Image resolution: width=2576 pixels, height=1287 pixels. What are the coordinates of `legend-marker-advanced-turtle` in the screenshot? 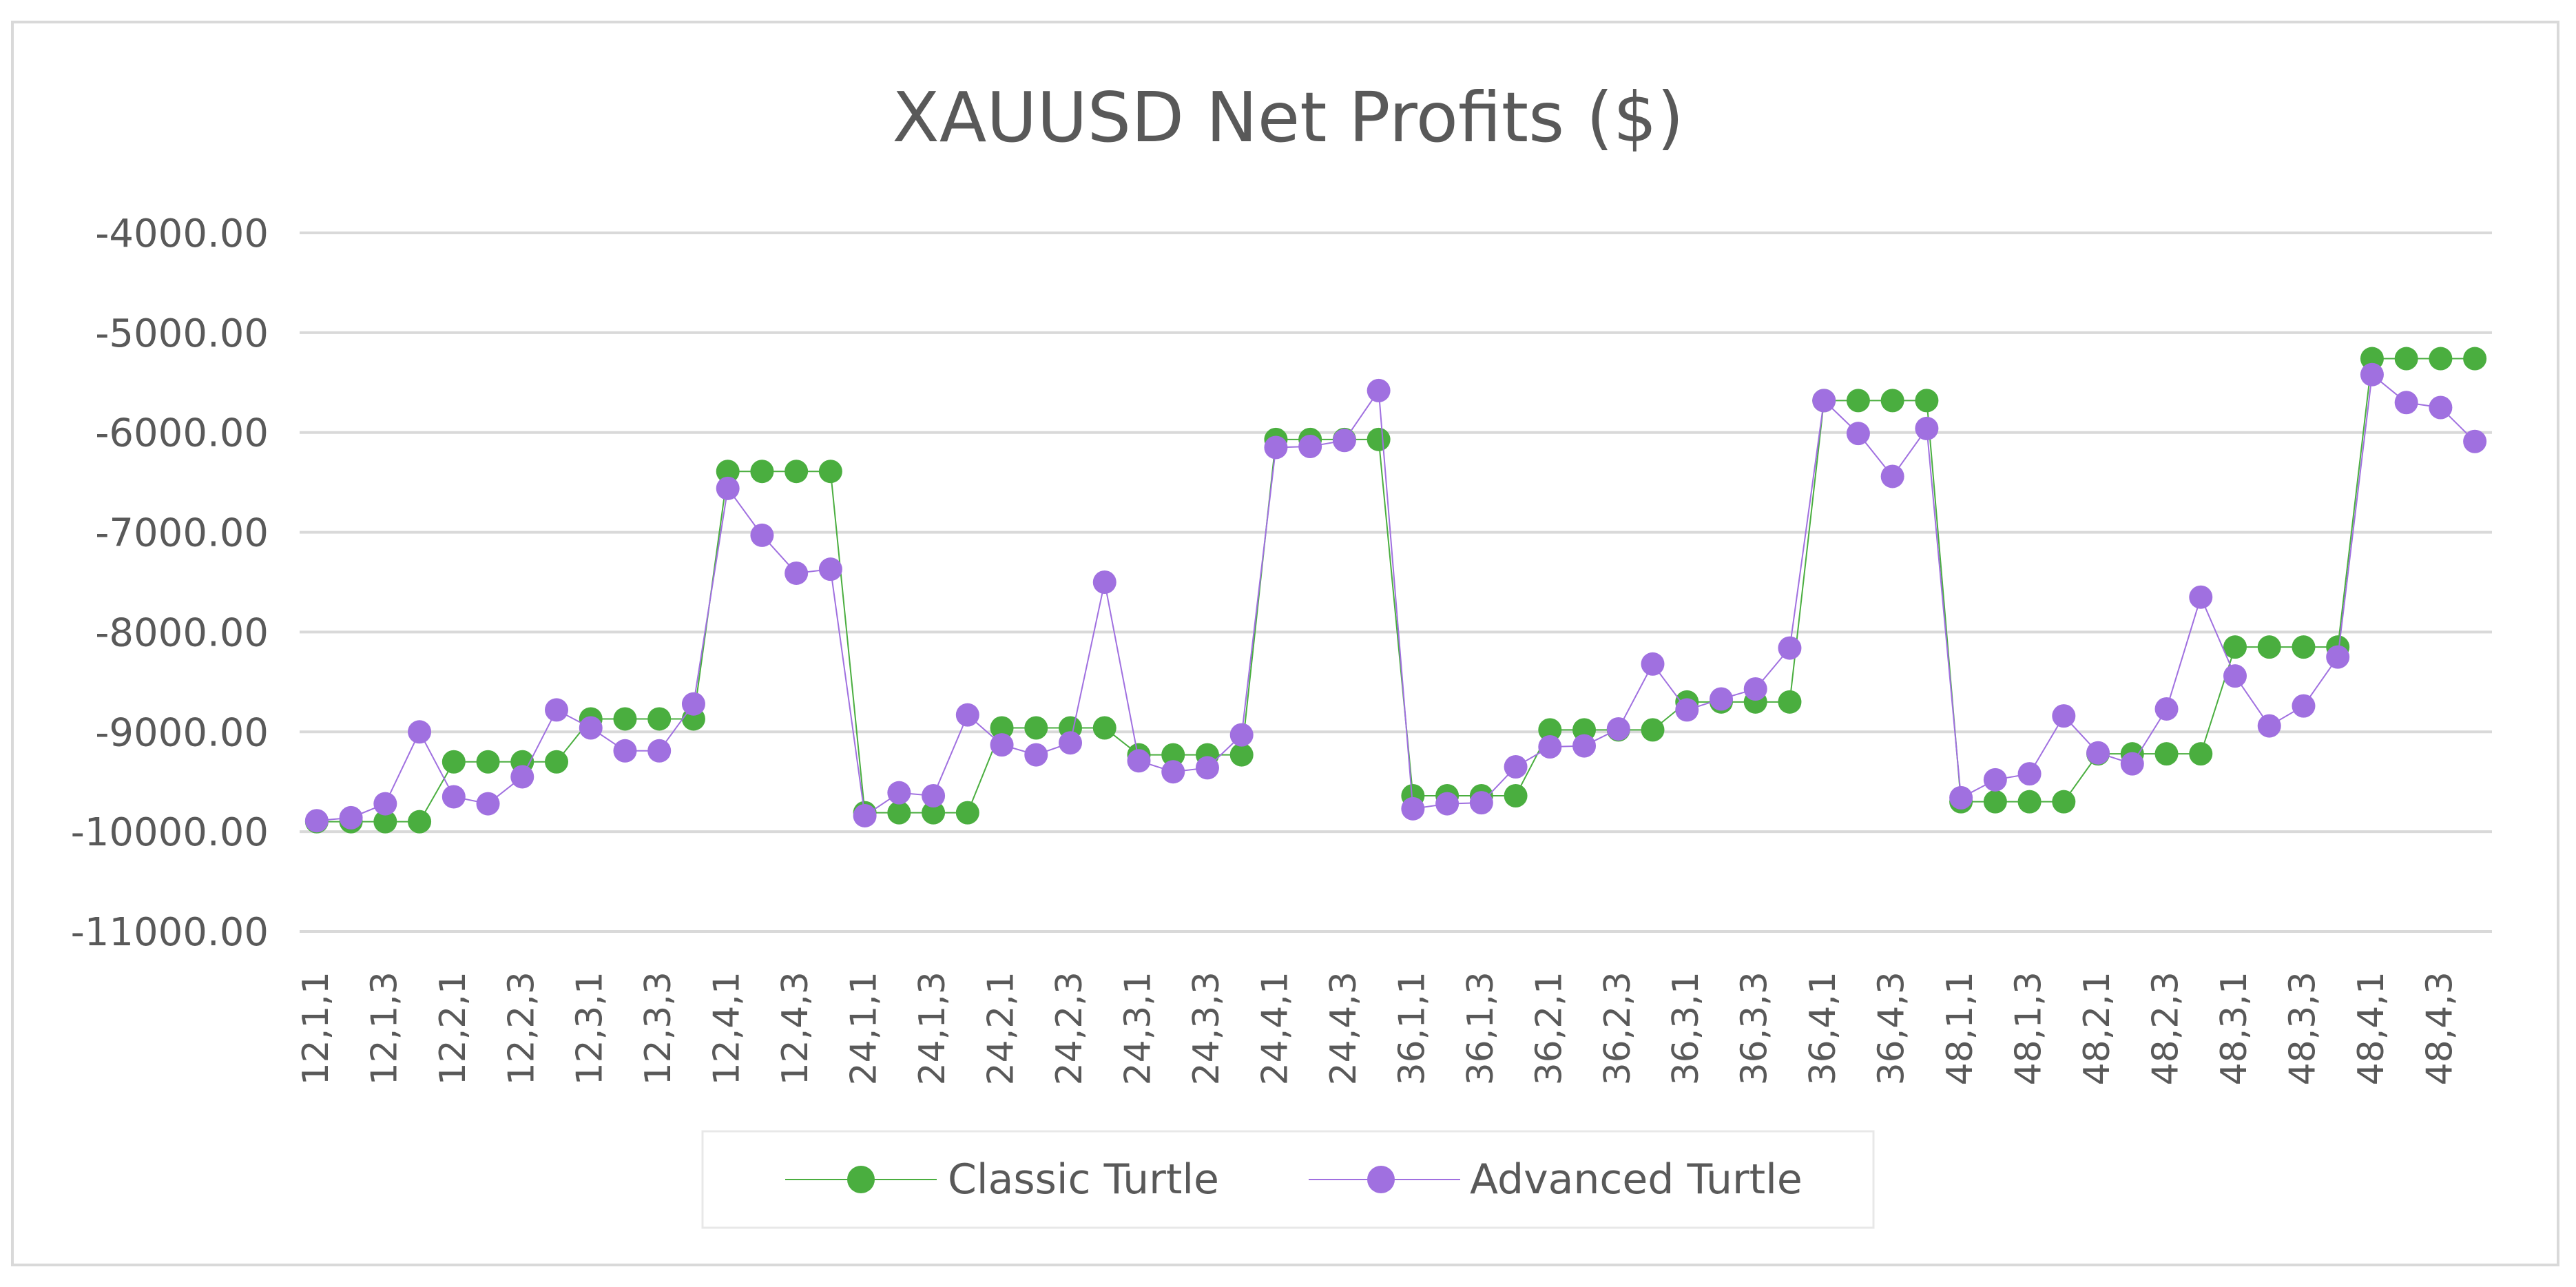 It's located at (1381, 1179).